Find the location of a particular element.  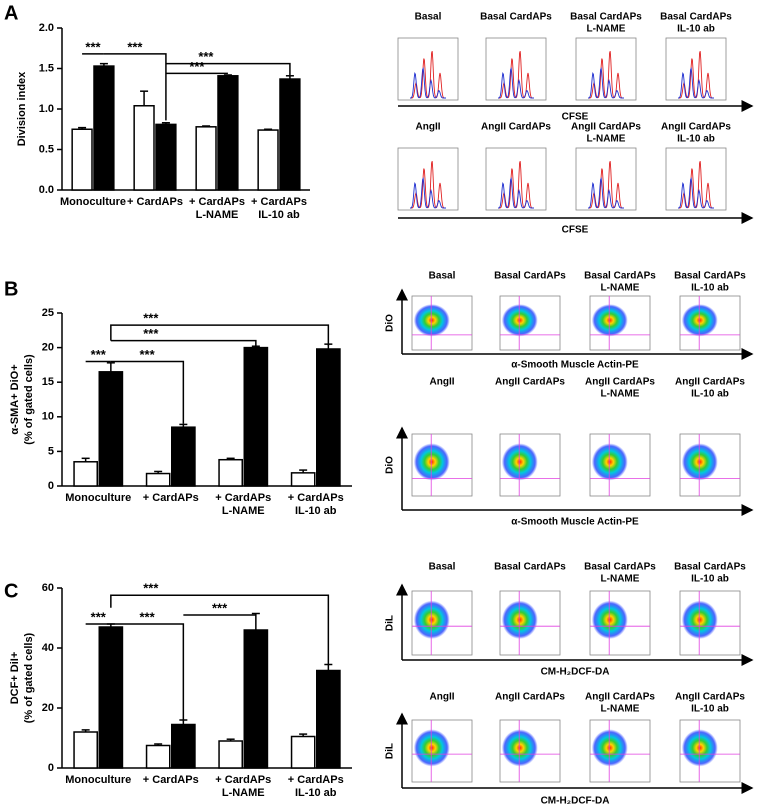

y-axis-label: α-SMA+ DiO+ is located at coordinates (15, 399).